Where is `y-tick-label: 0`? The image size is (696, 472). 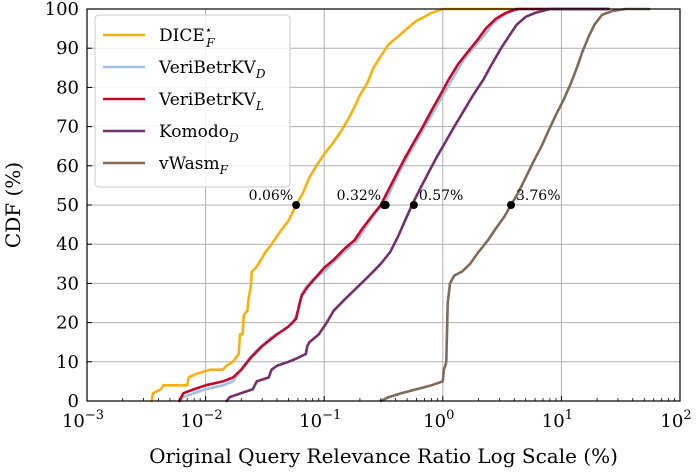 y-tick-label: 0 is located at coordinates (73, 401).